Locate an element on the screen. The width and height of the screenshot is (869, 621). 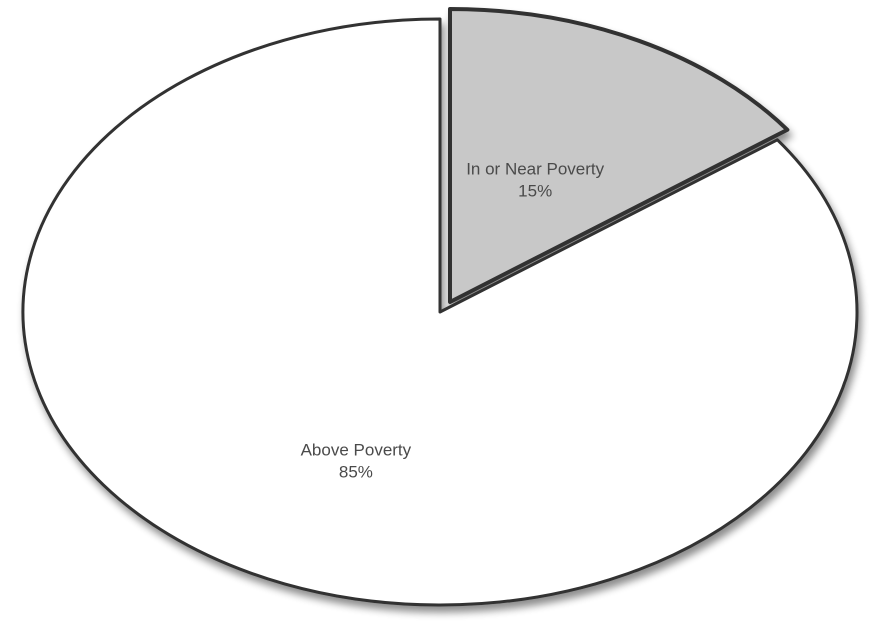
slice-label: In or Near Poverty is located at coordinates (535, 169).